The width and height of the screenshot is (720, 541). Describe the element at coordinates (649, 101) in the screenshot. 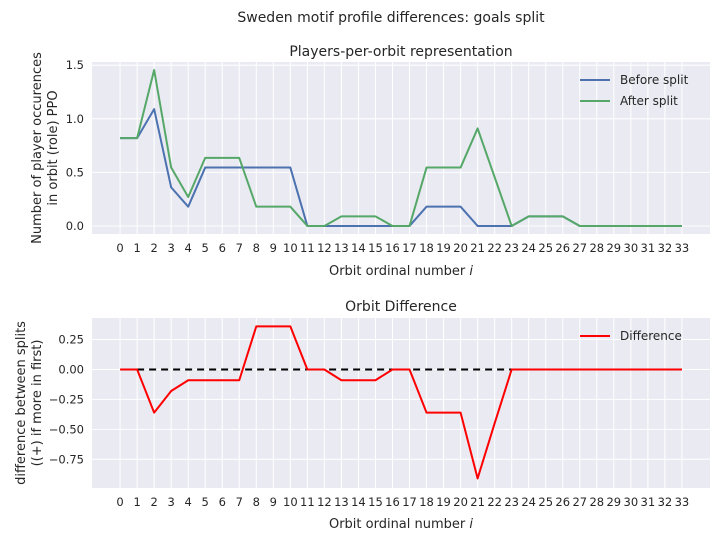

I see `legend-label: After split` at that location.